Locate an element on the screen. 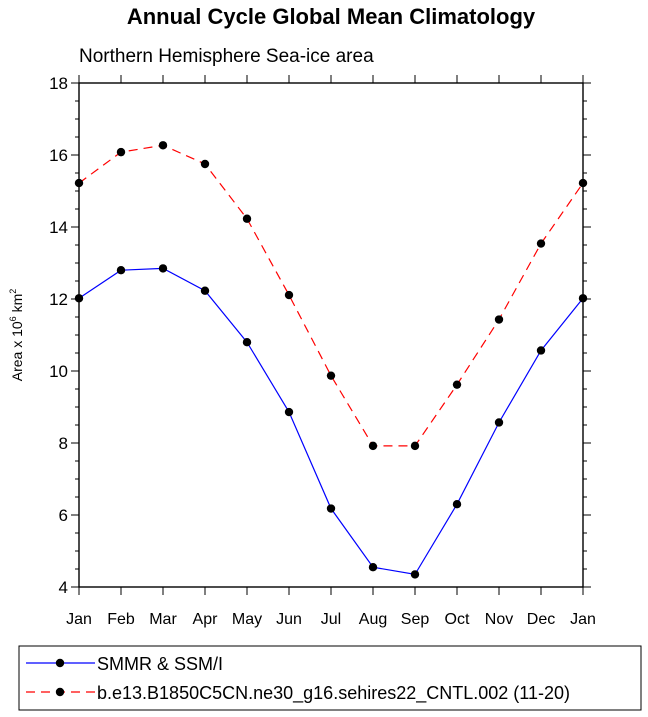  legend-box is located at coordinates (330, 678).